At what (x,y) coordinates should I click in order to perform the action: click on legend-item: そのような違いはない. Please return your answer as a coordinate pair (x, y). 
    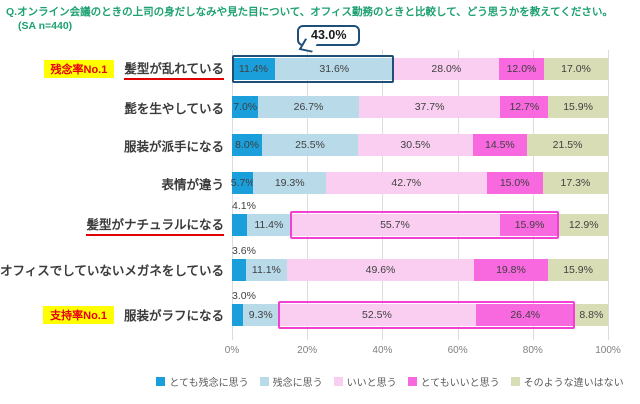
    Looking at the image, I should click on (567, 381).